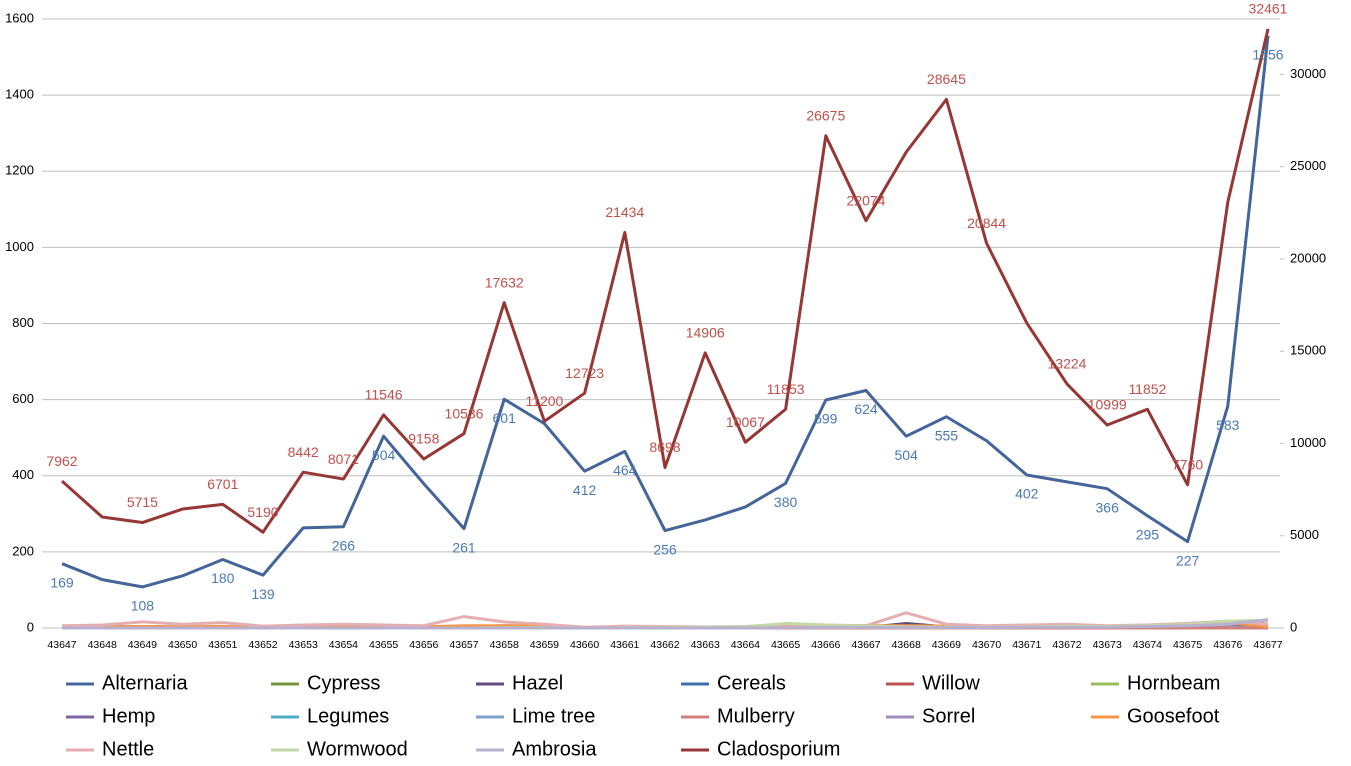 The height and width of the screenshot is (766, 1351). What do you see at coordinates (464, 547) in the screenshot?
I see `data-label: 261` at bounding box center [464, 547].